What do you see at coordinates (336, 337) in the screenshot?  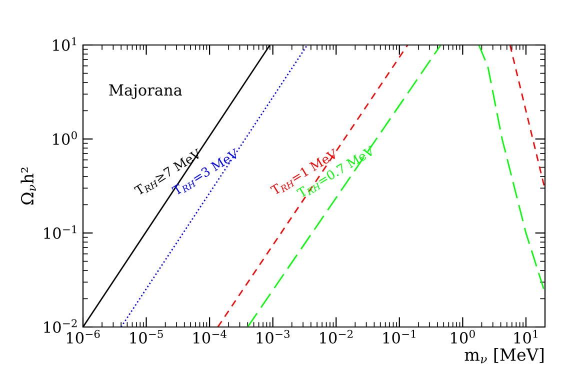 I see `x-tick-label: 10$^{−2}$` at bounding box center [336, 337].